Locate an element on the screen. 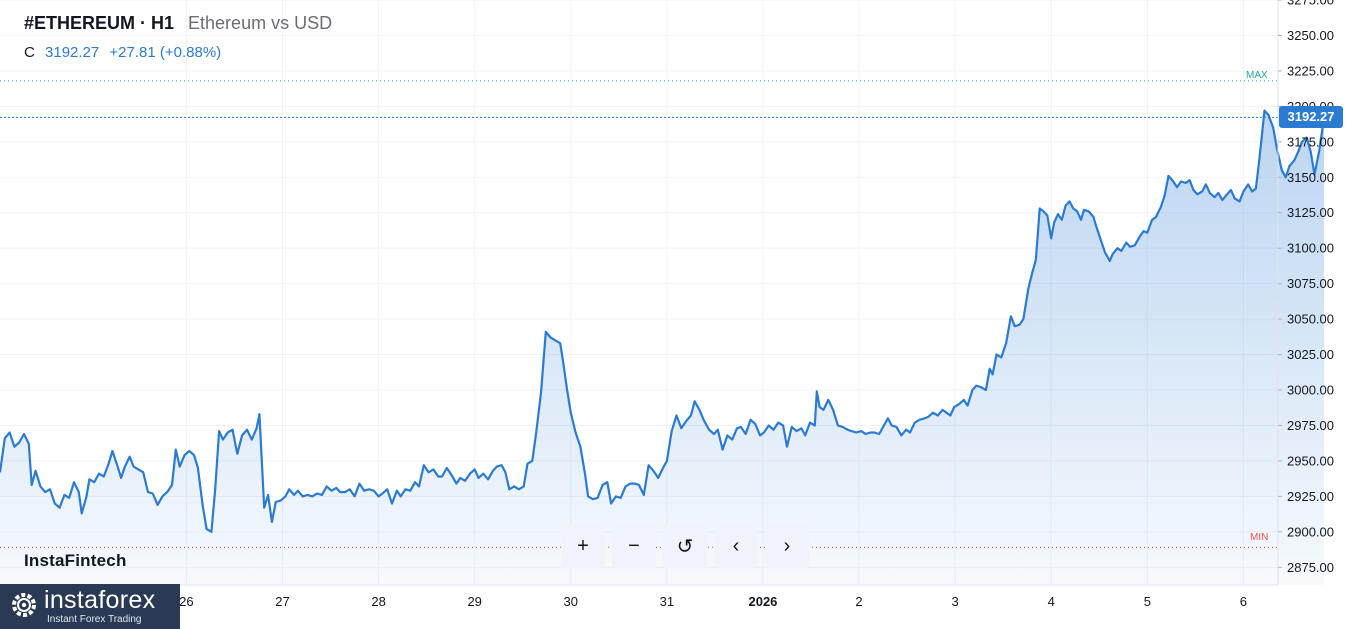 This screenshot has height=629, width=1347. x-tick-label: 6 is located at coordinates (1243, 601).